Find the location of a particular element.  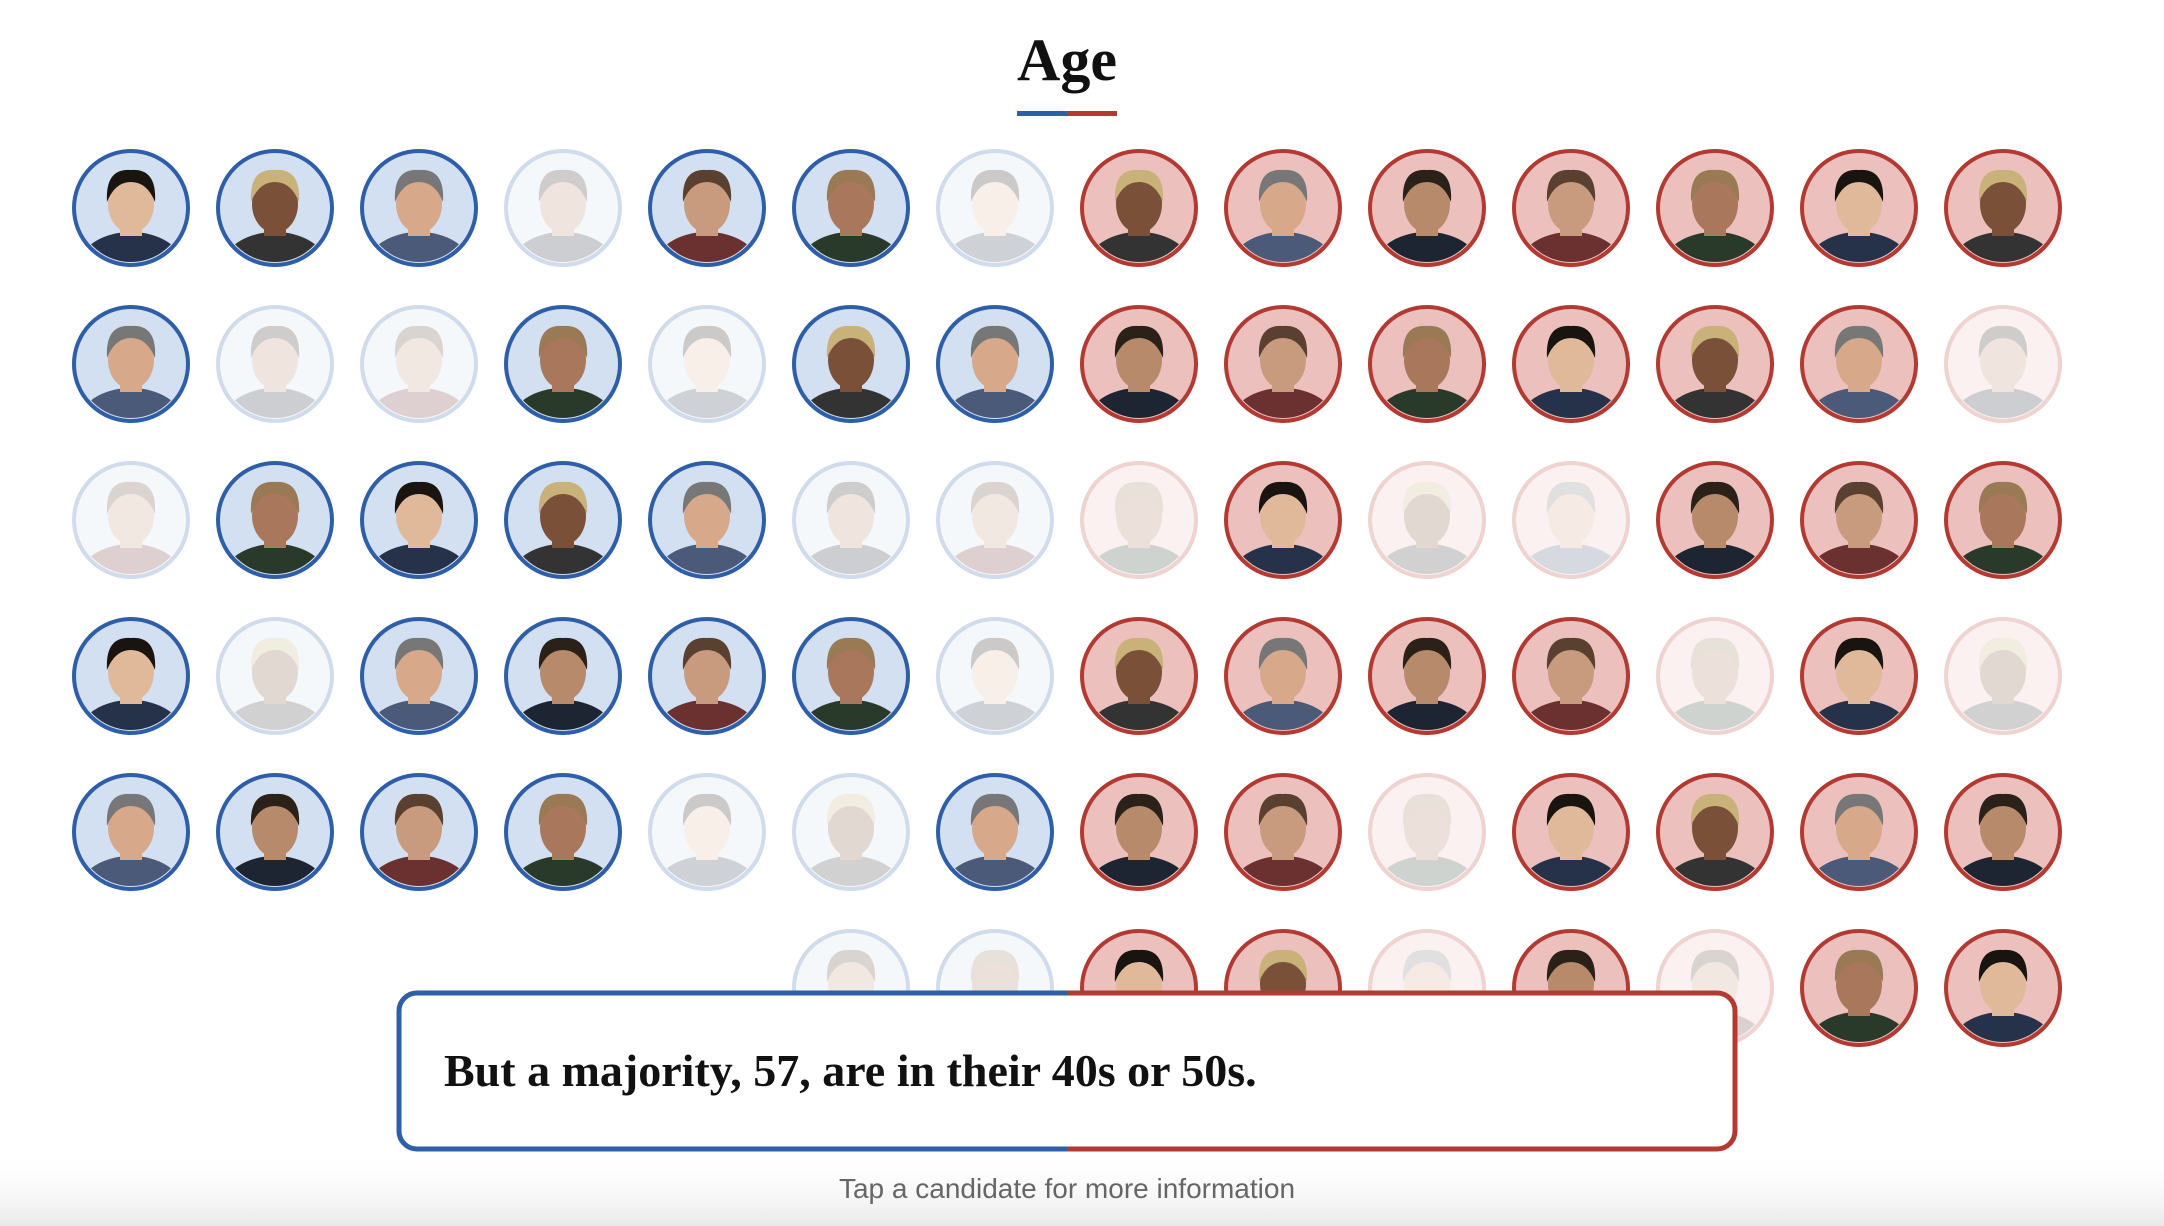

avatar-neck is located at coordinates (2003, 382).